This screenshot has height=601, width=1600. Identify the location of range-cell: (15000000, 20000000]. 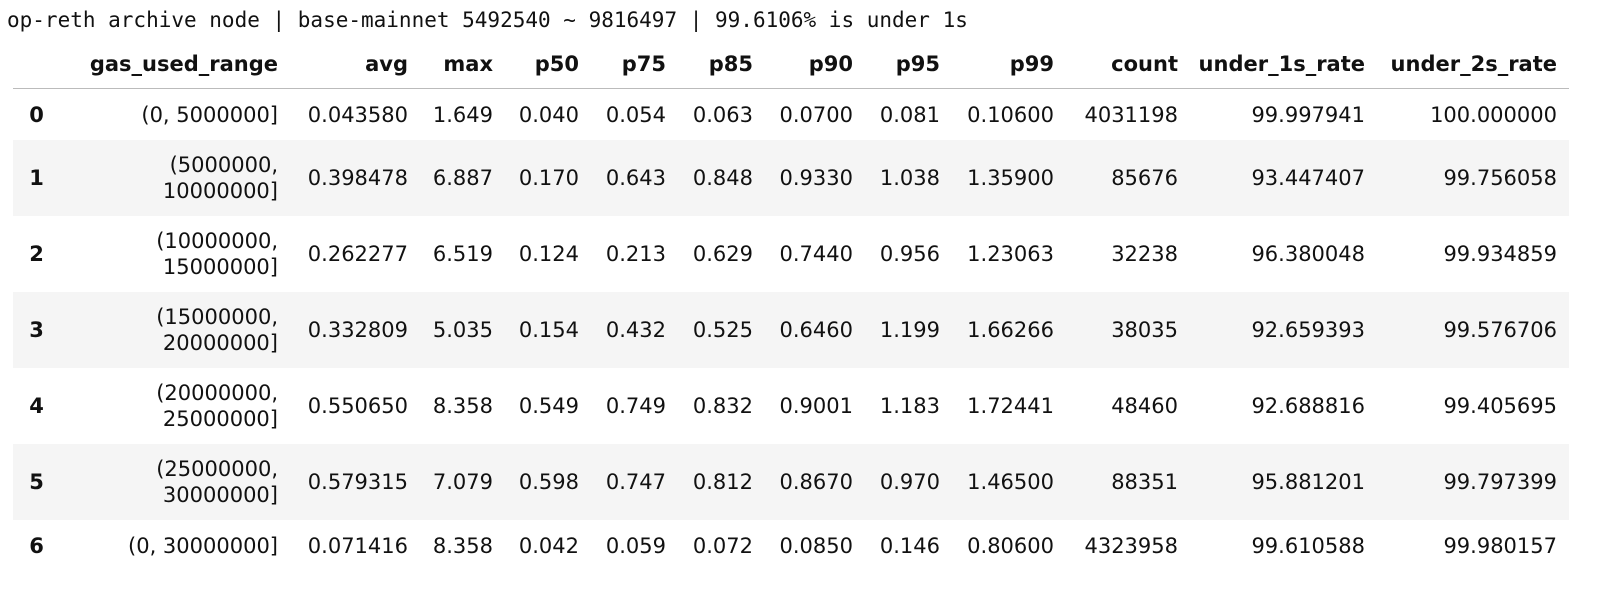
(175, 330).